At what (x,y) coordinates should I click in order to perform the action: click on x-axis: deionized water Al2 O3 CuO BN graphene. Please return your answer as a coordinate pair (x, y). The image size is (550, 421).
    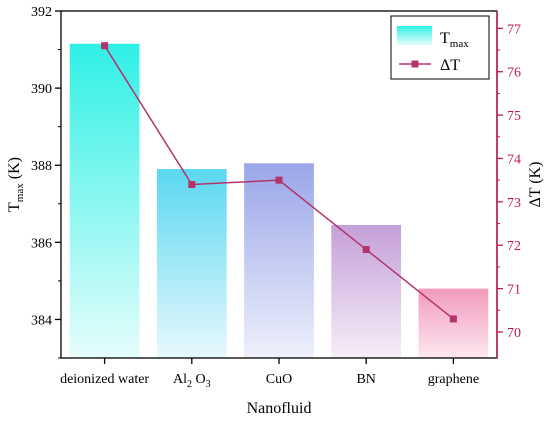
    Looking at the image, I should click on (269, 374).